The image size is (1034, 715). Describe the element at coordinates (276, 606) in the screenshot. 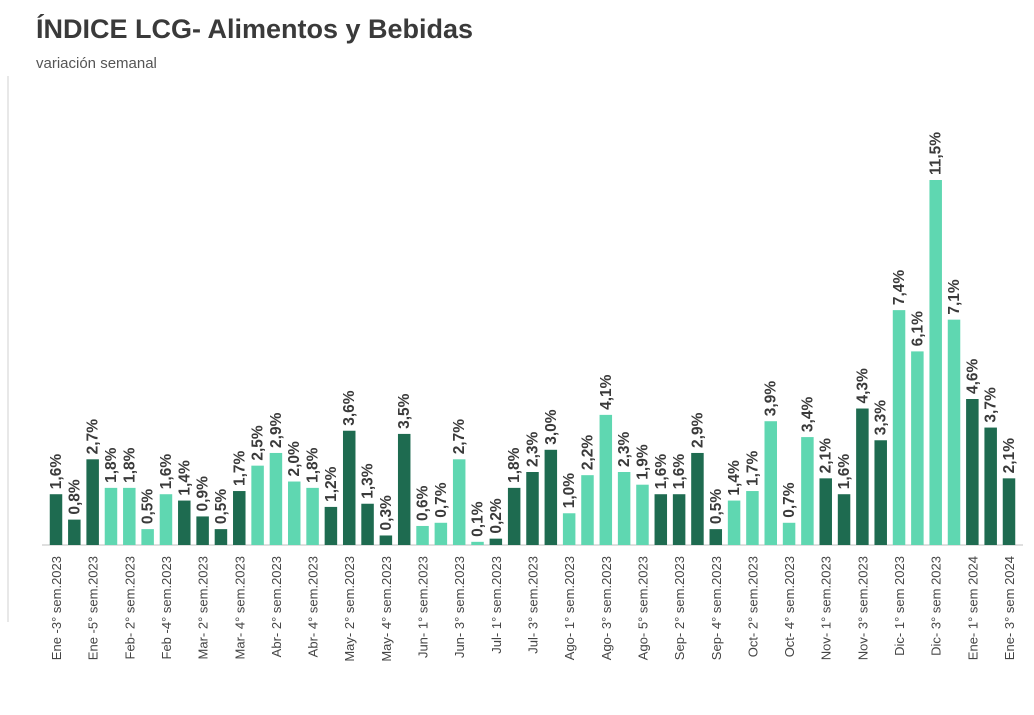

I see `x-tick-label: Abr- 2° sem.2023` at that location.